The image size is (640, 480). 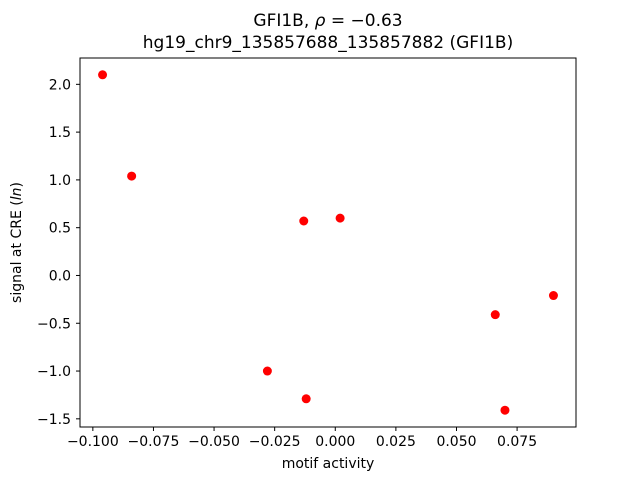 I want to click on y-tick-label: 0.5, so click(x=60, y=229).